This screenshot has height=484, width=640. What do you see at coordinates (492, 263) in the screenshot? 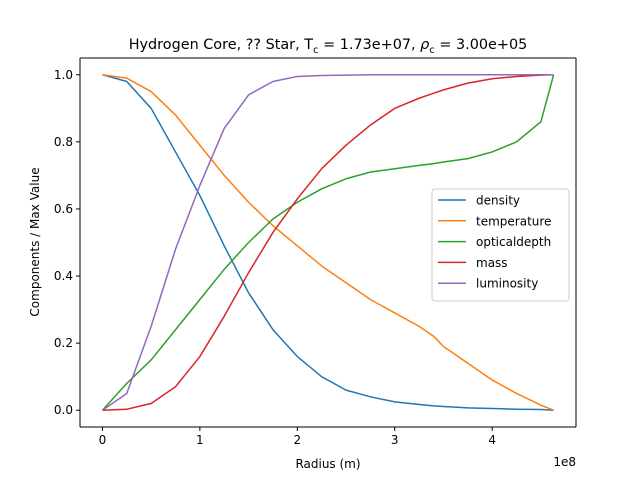
I see `legend-label-mass: mass` at bounding box center [492, 263].